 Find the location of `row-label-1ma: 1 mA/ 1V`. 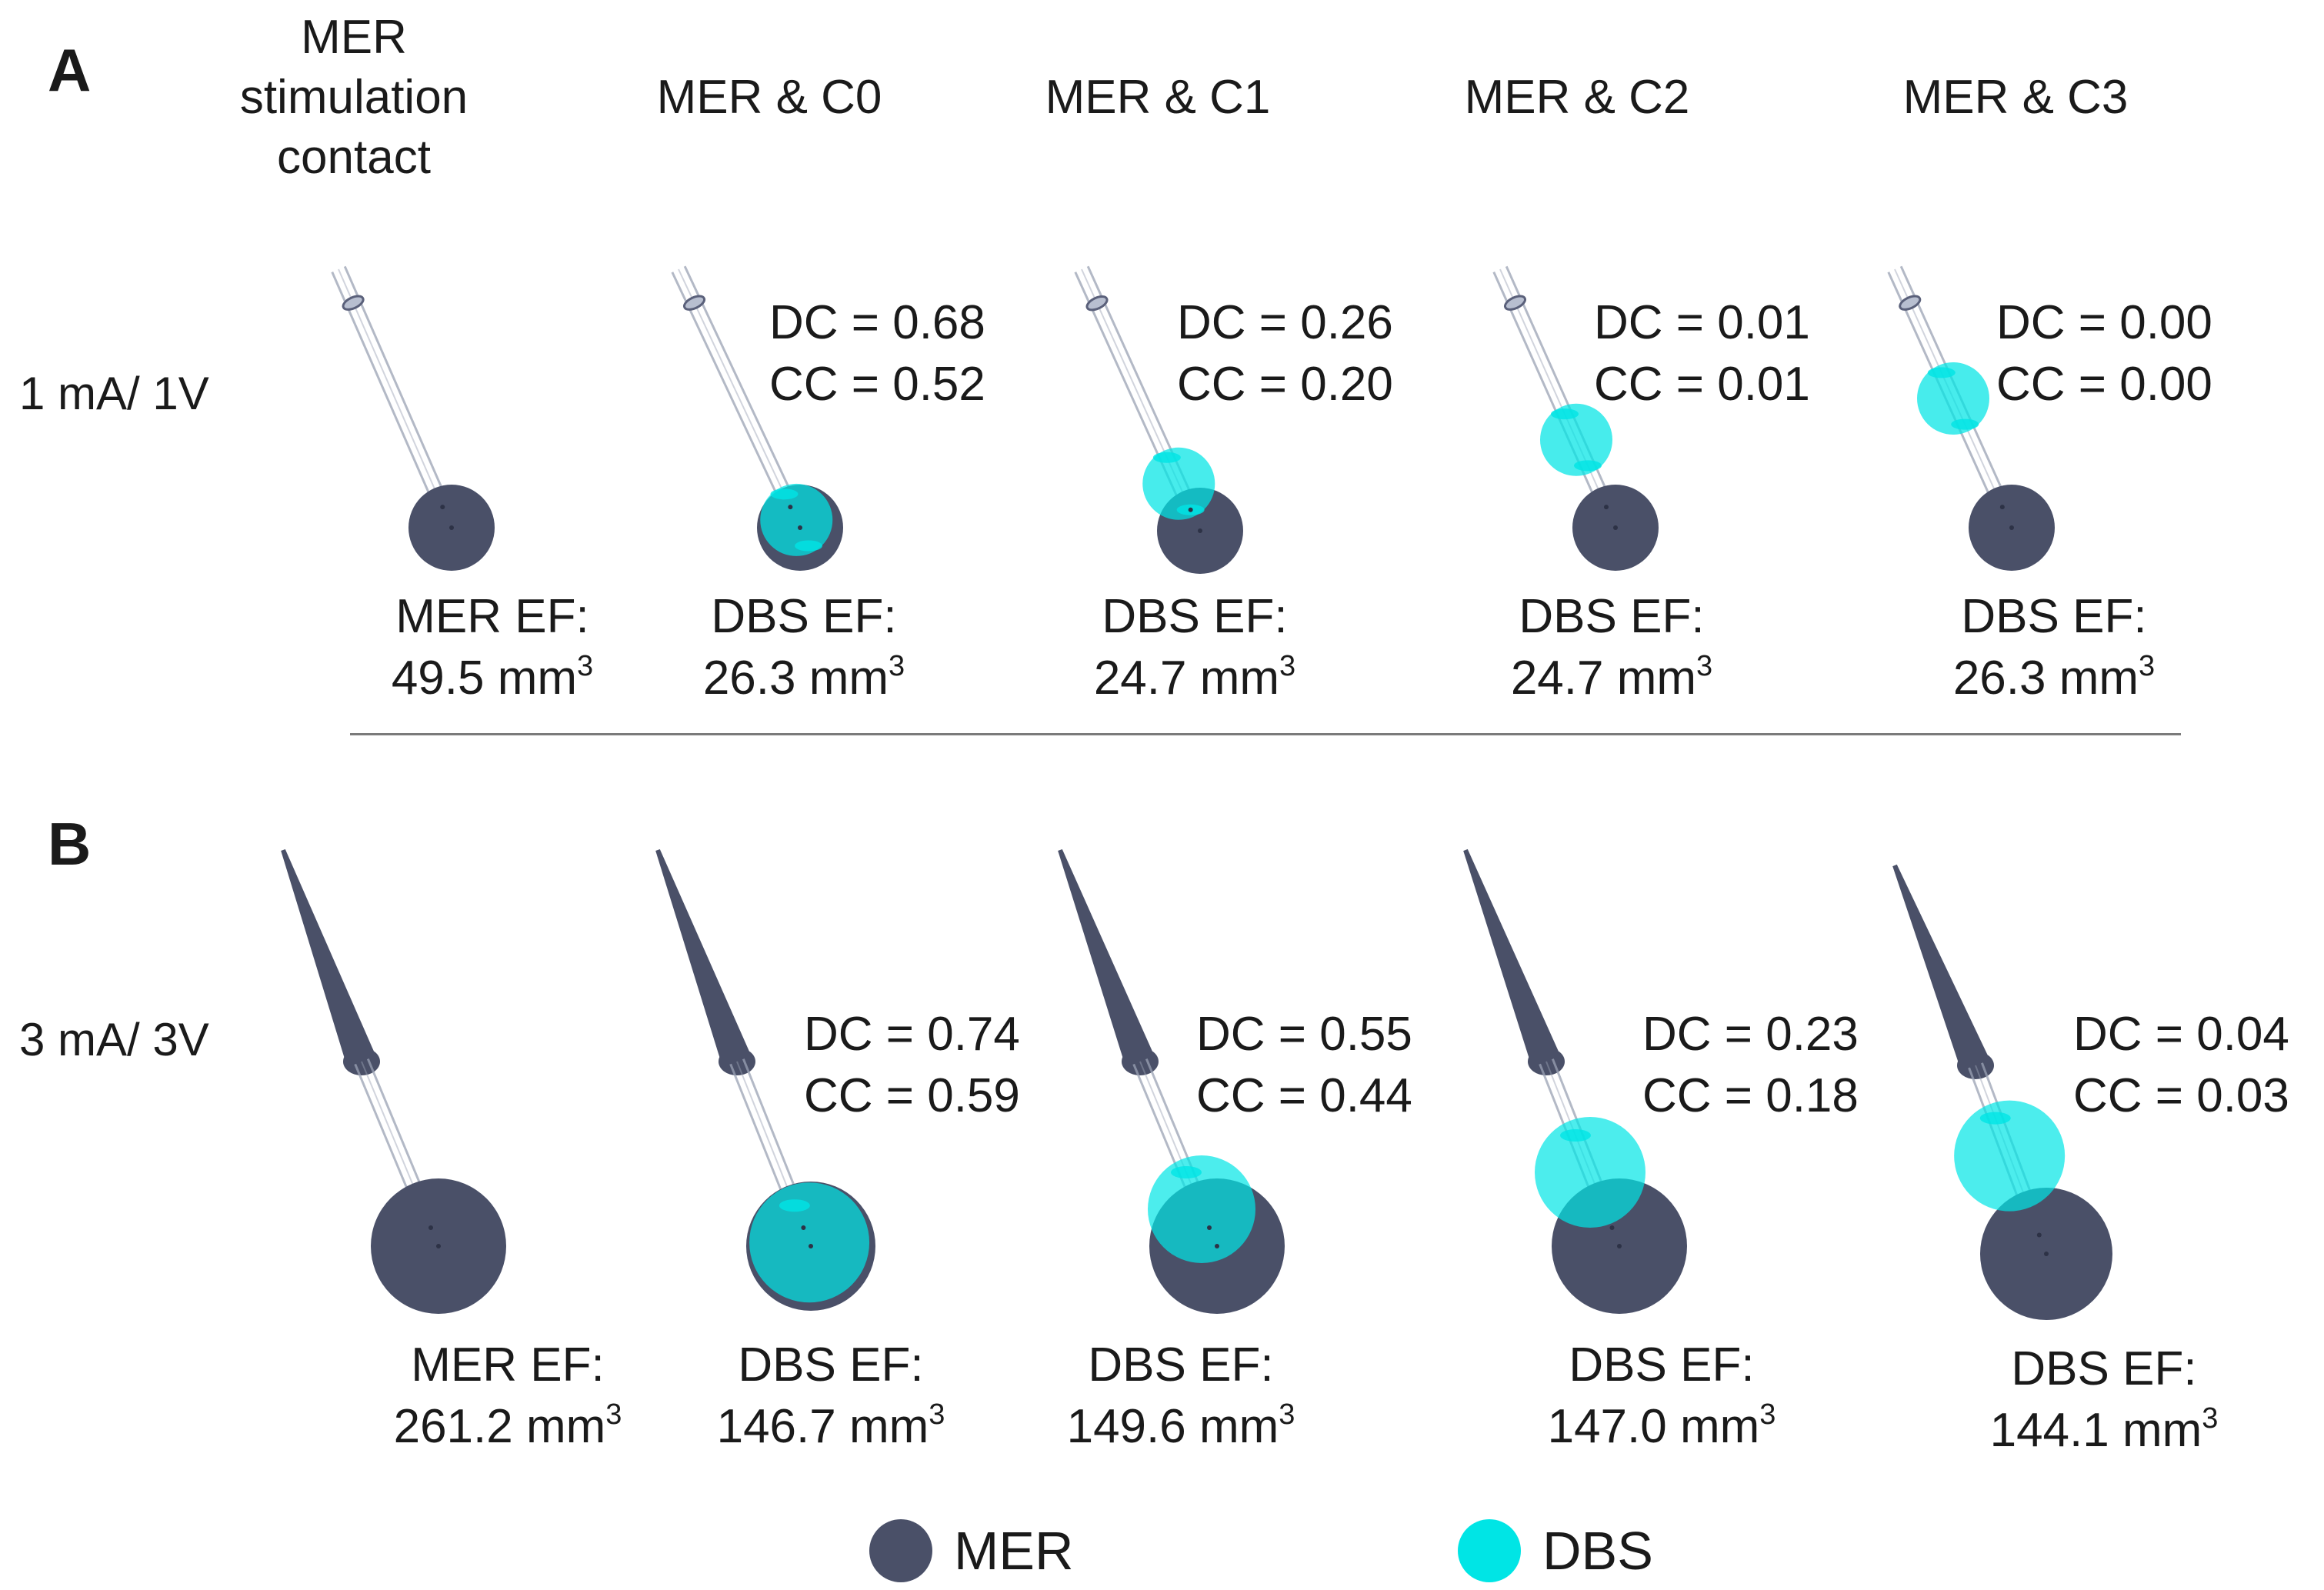

row-label-1ma: 1 mA/ 1V is located at coordinates (114, 394).